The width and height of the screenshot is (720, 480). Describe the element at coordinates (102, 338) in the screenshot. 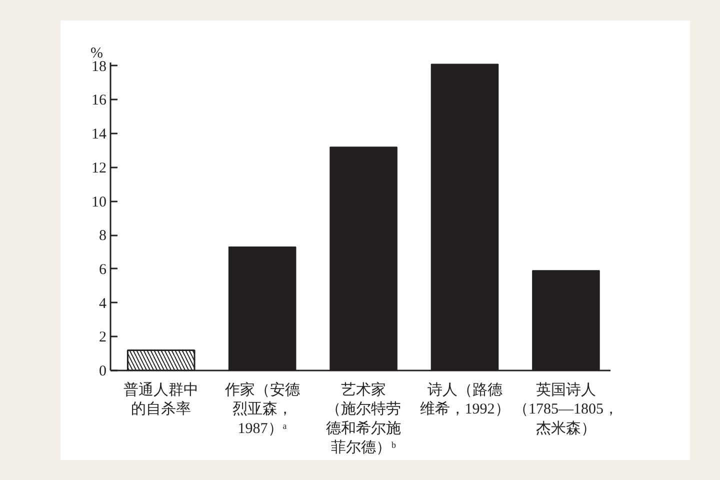

I see `y-tick-label: 2` at that location.